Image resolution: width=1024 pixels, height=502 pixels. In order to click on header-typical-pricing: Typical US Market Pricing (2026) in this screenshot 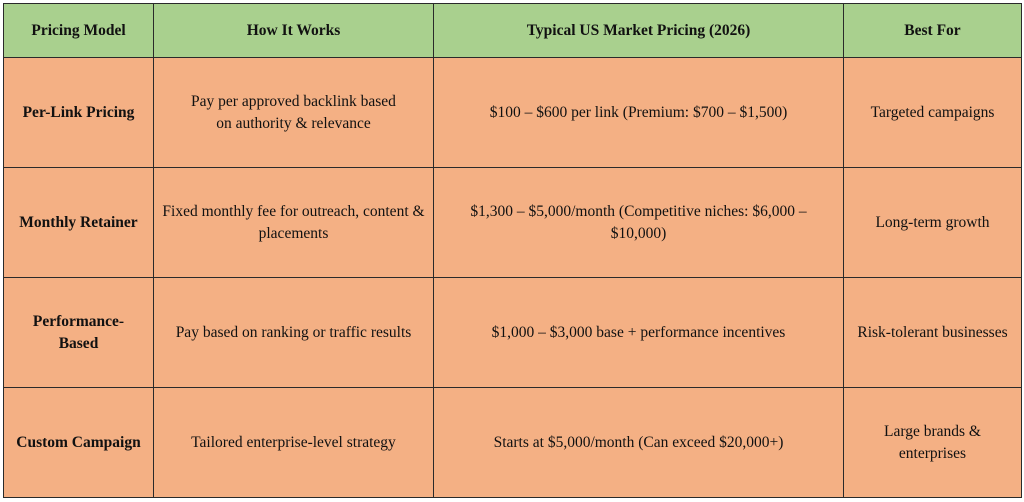, I will do `click(638, 30)`.